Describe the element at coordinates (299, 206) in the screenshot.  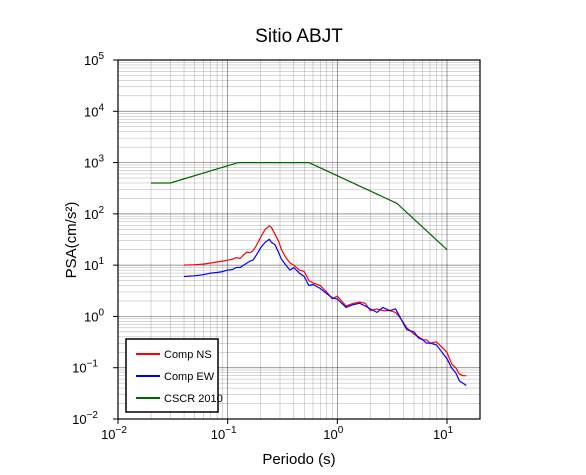
I see `series-line-cscr-2010` at that location.